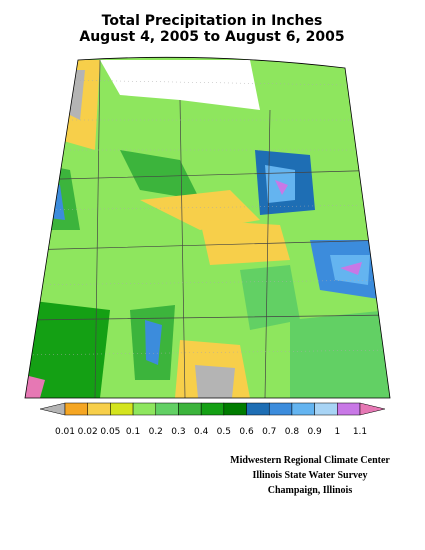 Image resolution: width=425 pixels, height=550 pixels. I want to click on legend-label: 0.1, so click(133, 432).